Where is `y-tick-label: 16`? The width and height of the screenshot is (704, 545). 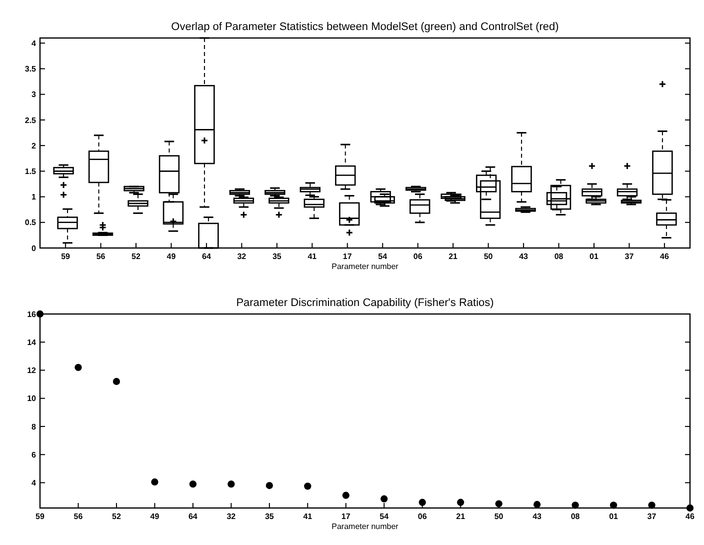
y-tick-label: 16 is located at coordinates (32, 314).